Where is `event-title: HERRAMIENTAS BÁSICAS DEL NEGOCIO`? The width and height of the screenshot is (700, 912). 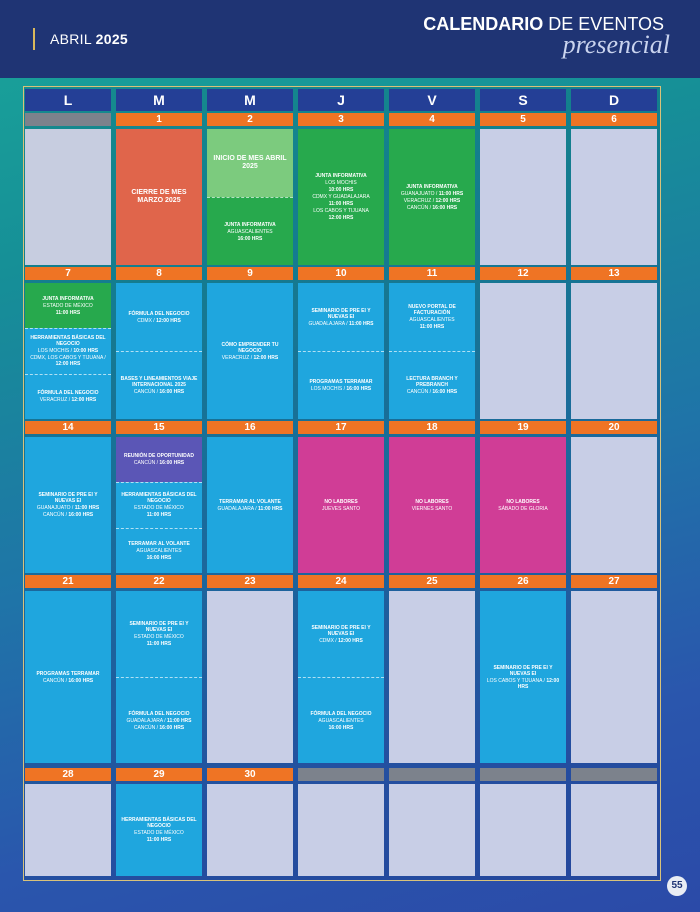 event-title: HERRAMIENTAS BÁSICAS DEL NEGOCIO is located at coordinates (159, 498).